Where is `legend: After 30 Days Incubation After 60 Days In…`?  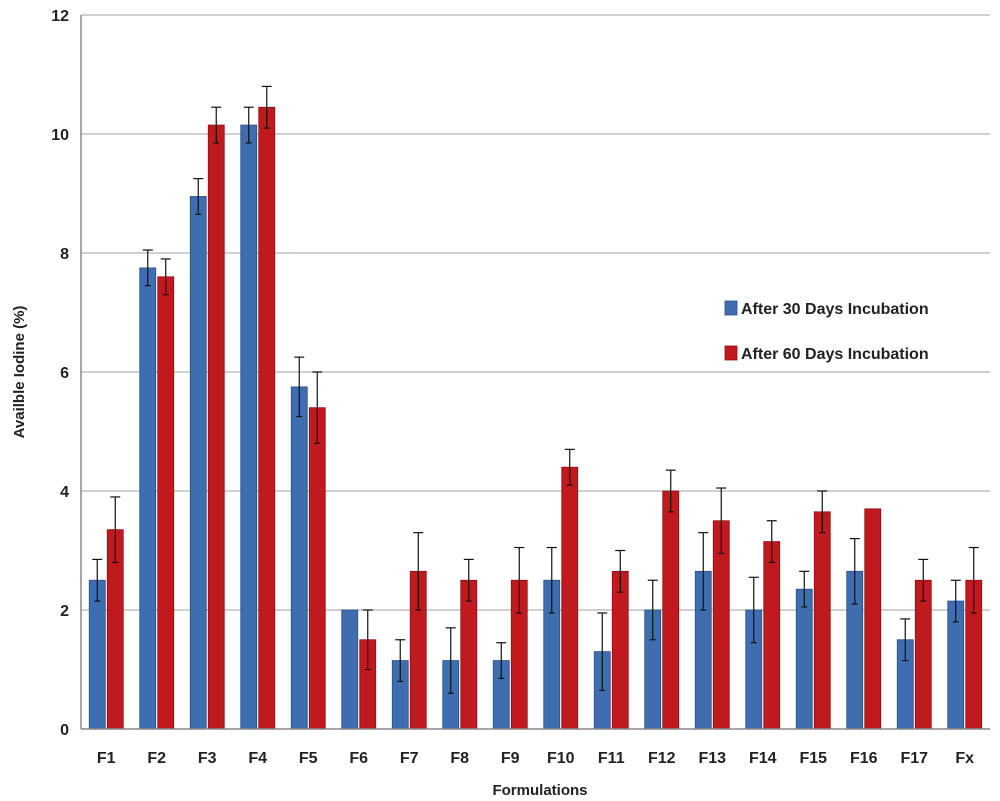 legend: After 30 Days Incubation After 60 Days In… is located at coordinates (826, 331).